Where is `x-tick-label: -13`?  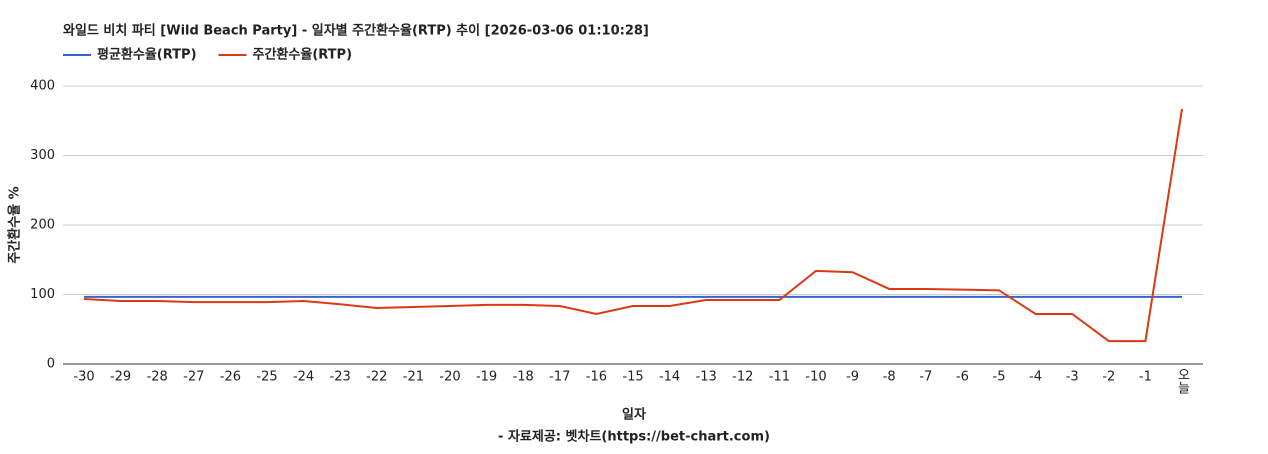 x-tick-label: -13 is located at coordinates (706, 377).